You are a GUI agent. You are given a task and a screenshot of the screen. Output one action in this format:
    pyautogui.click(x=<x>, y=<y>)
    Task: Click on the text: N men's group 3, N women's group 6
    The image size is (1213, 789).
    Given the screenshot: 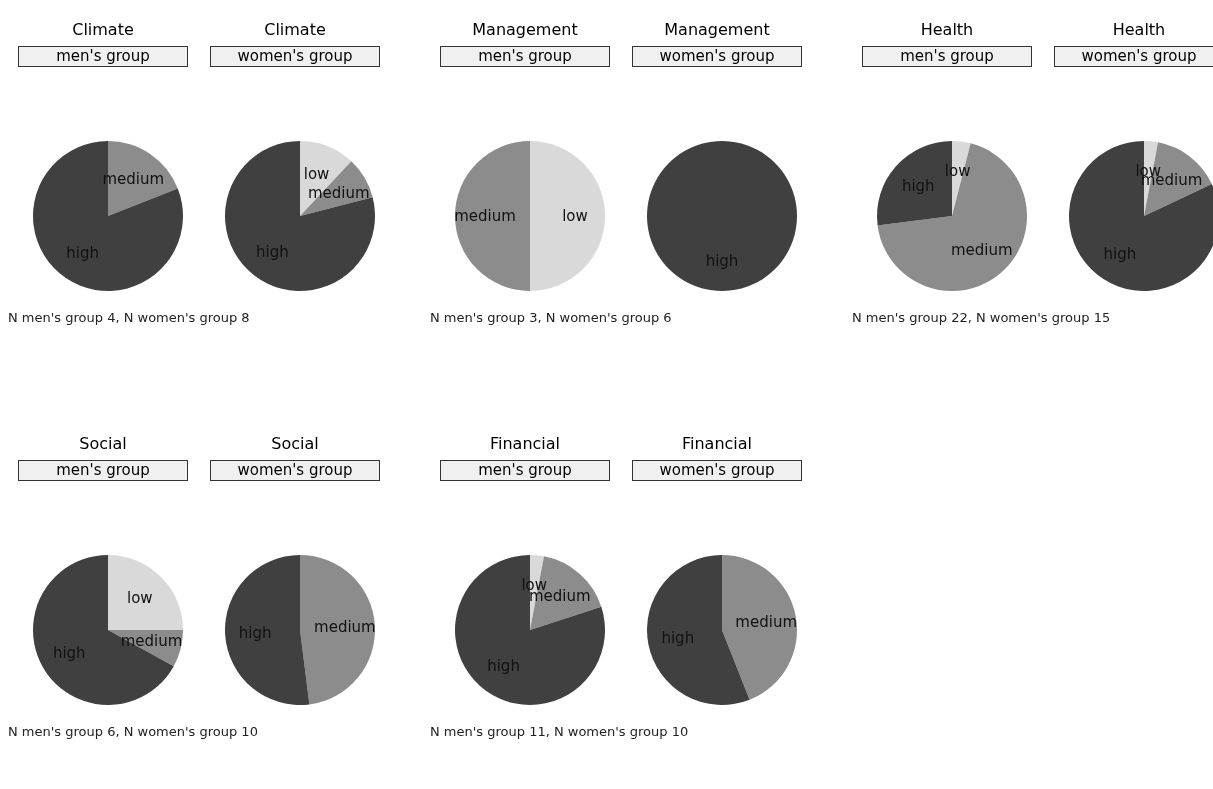 What is the action you would take?
    pyautogui.click(x=551, y=317)
    